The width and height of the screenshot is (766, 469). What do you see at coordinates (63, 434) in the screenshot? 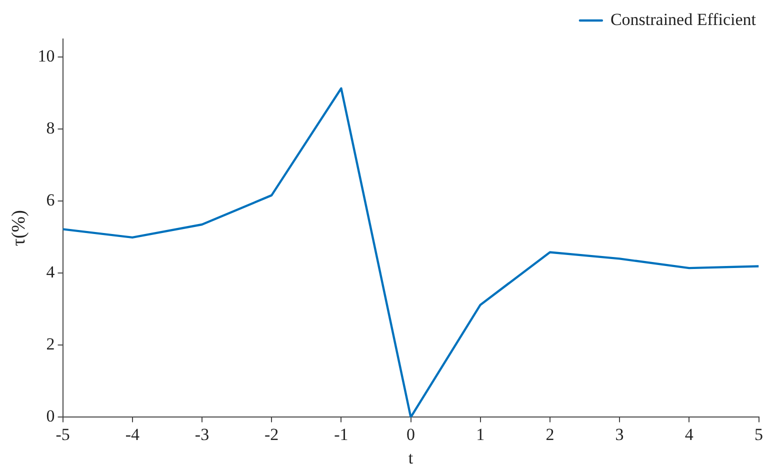
I see `x-tick-label: -5` at bounding box center [63, 434].